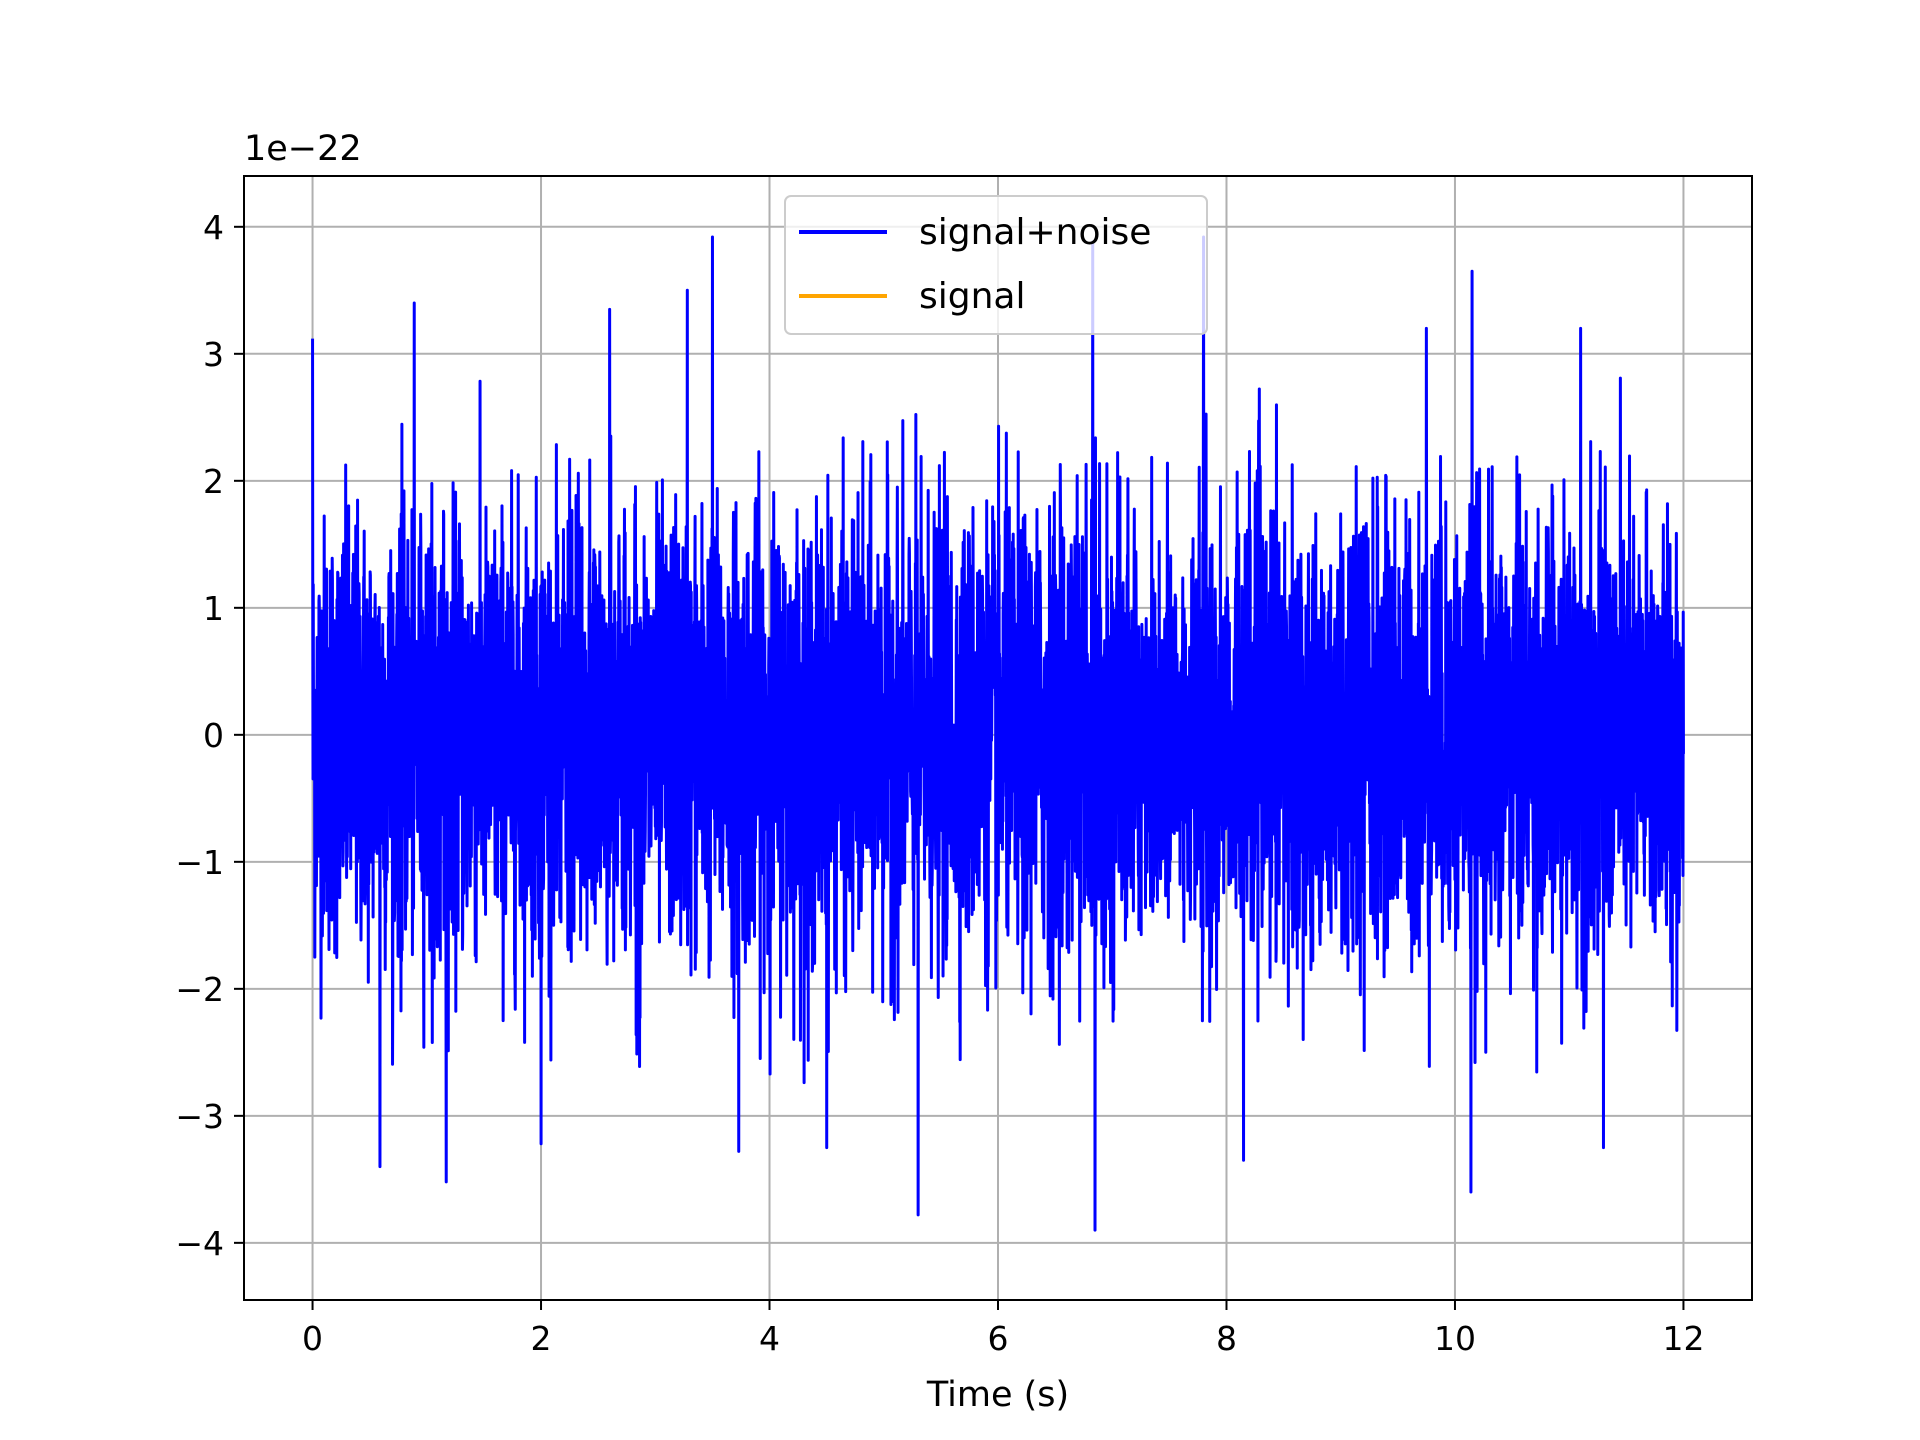  What do you see at coordinates (541, 1338) in the screenshot?
I see `x-tick-label: 2` at bounding box center [541, 1338].